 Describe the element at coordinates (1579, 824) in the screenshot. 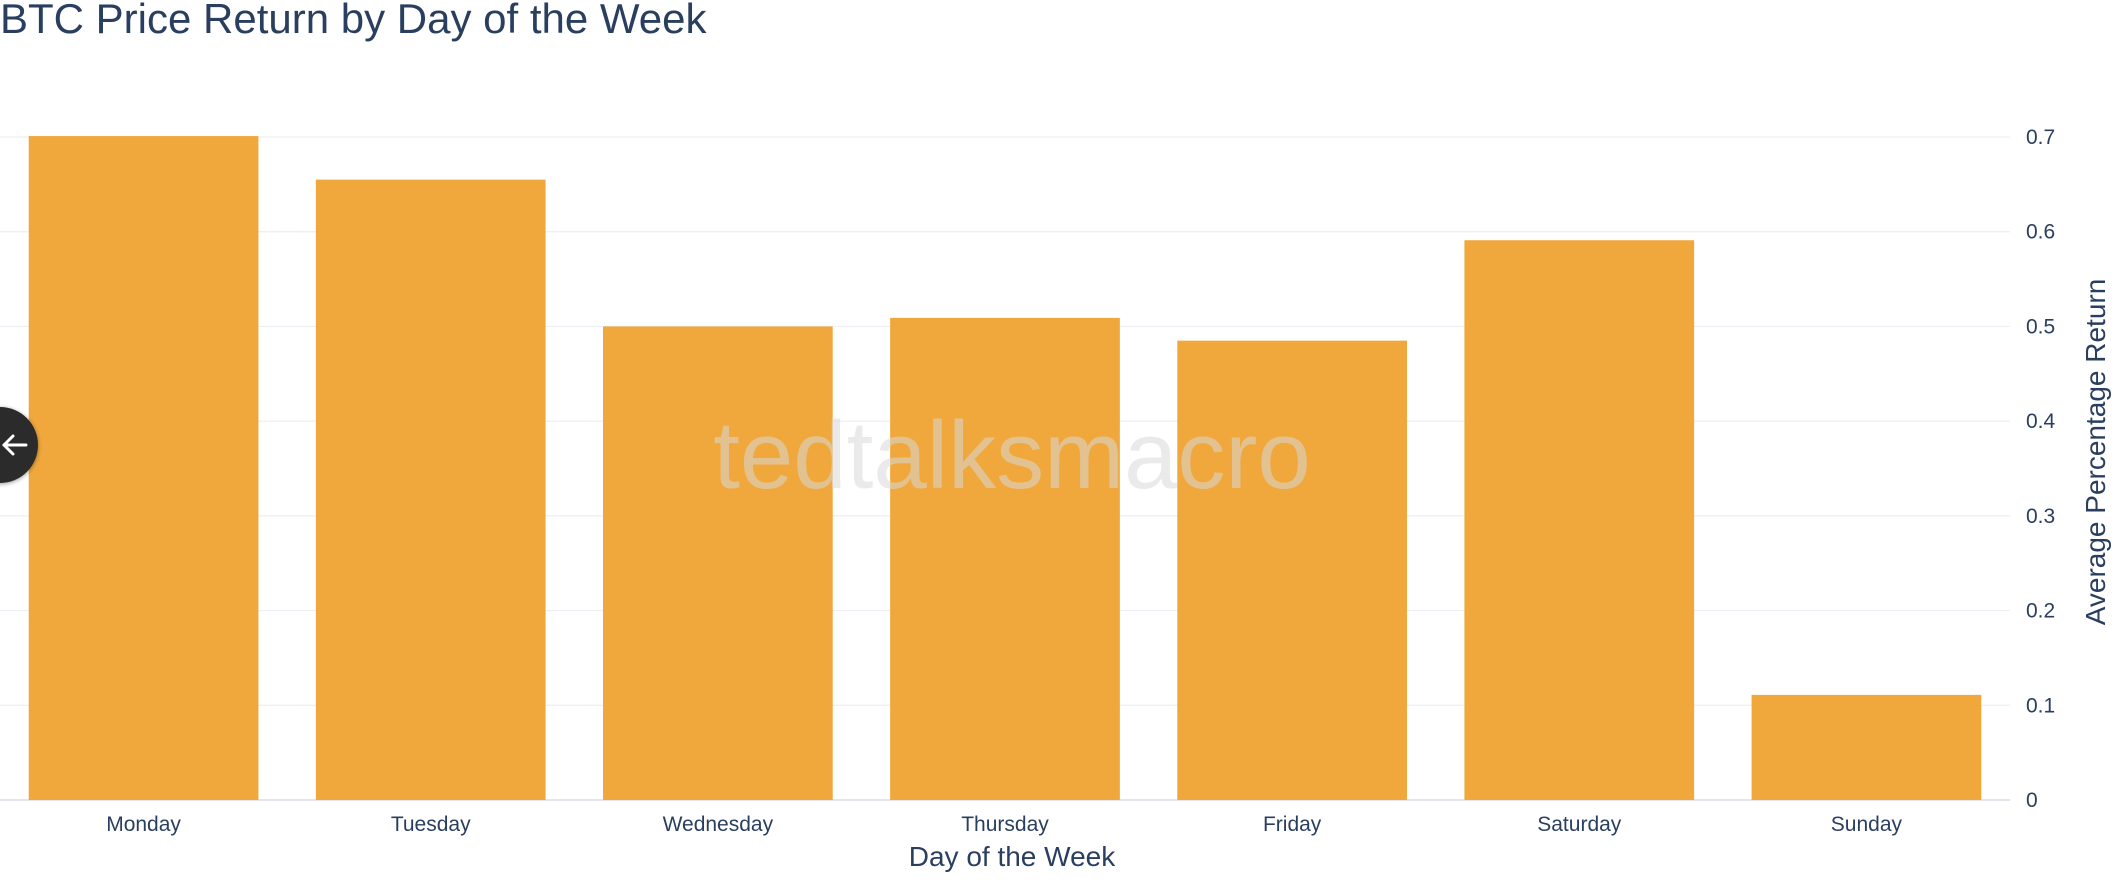

I see `x-tick-label: Saturday` at that location.